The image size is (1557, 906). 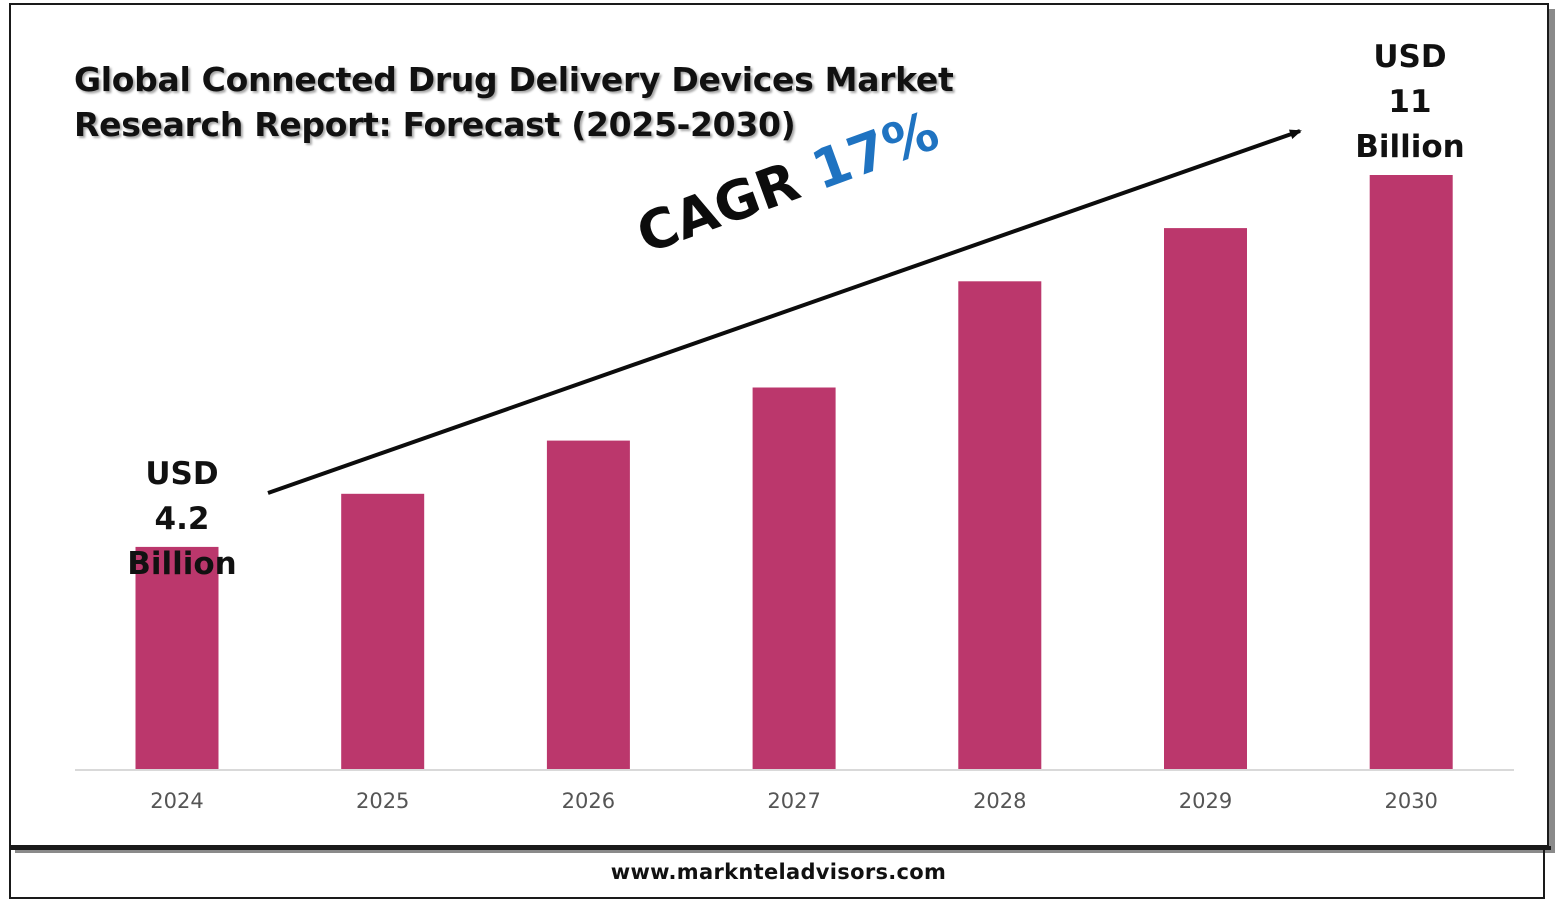 I want to click on bar-2025, so click(x=383, y=632).